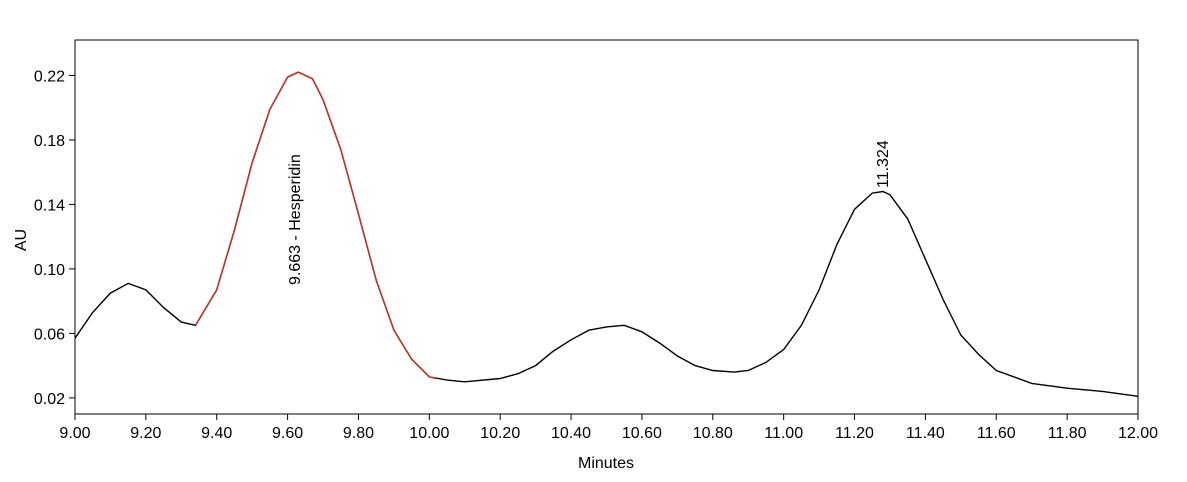  What do you see at coordinates (49, 334) in the screenshot?
I see `y-tick-label: 0.06` at bounding box center [49, 334].